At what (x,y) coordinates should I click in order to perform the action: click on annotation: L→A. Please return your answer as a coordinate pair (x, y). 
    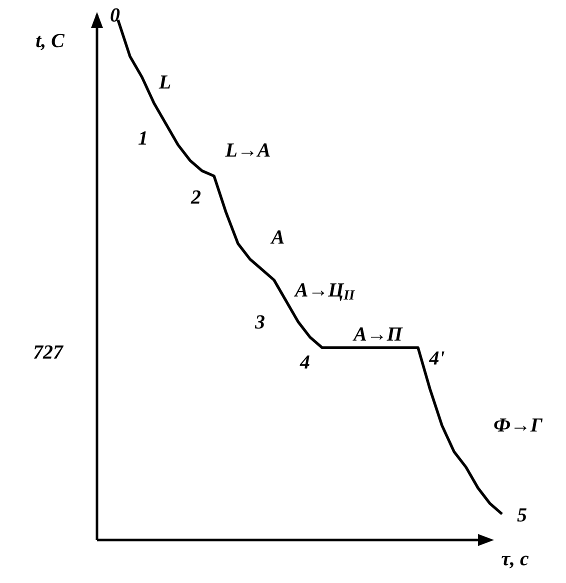
    Looking at the image, I should click on (247, 150).